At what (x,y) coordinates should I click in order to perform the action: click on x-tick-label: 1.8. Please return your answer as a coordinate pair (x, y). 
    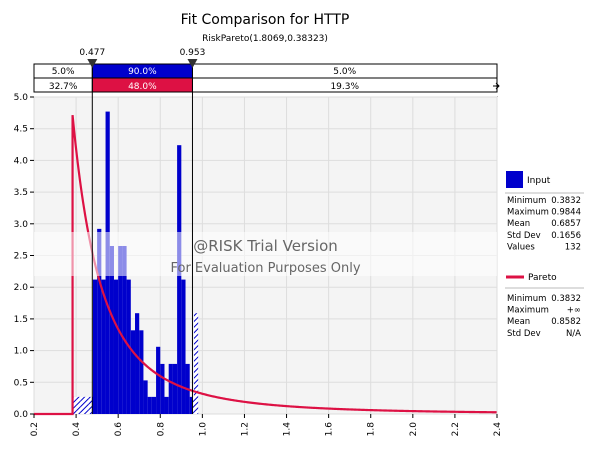
    Looking at the image, I should click on (372, 429).